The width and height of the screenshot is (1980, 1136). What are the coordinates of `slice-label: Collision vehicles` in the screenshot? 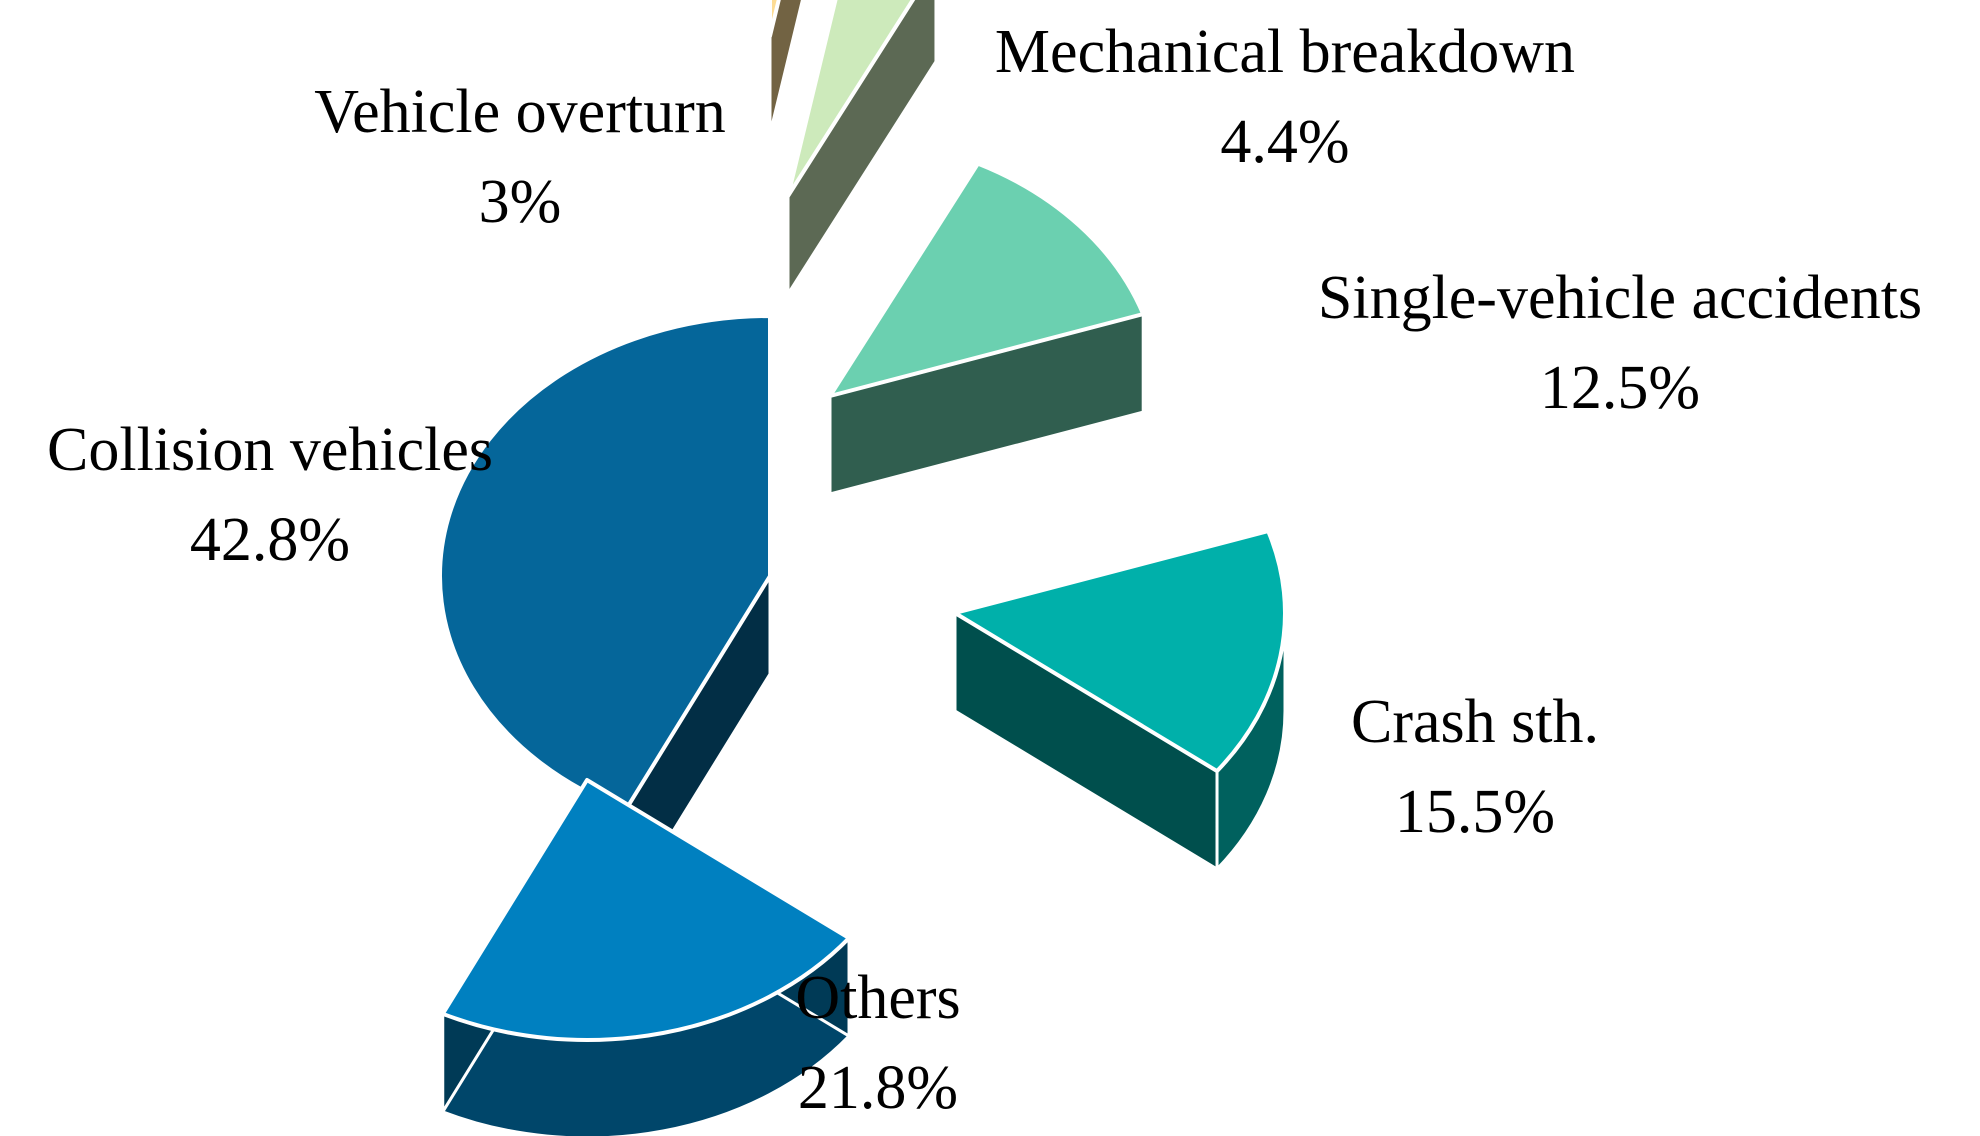 It's located at (270, 450).